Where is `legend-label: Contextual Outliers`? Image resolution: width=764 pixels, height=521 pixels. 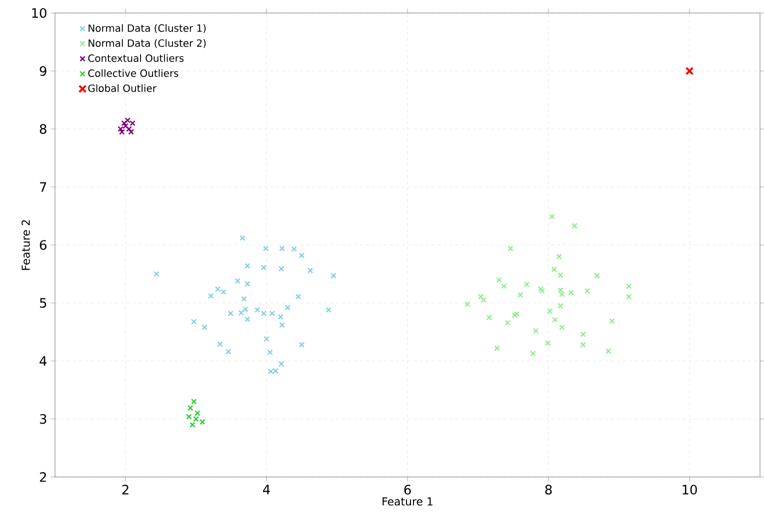 legend-label: Contextual Outliers is located at coordinates (136, 58).